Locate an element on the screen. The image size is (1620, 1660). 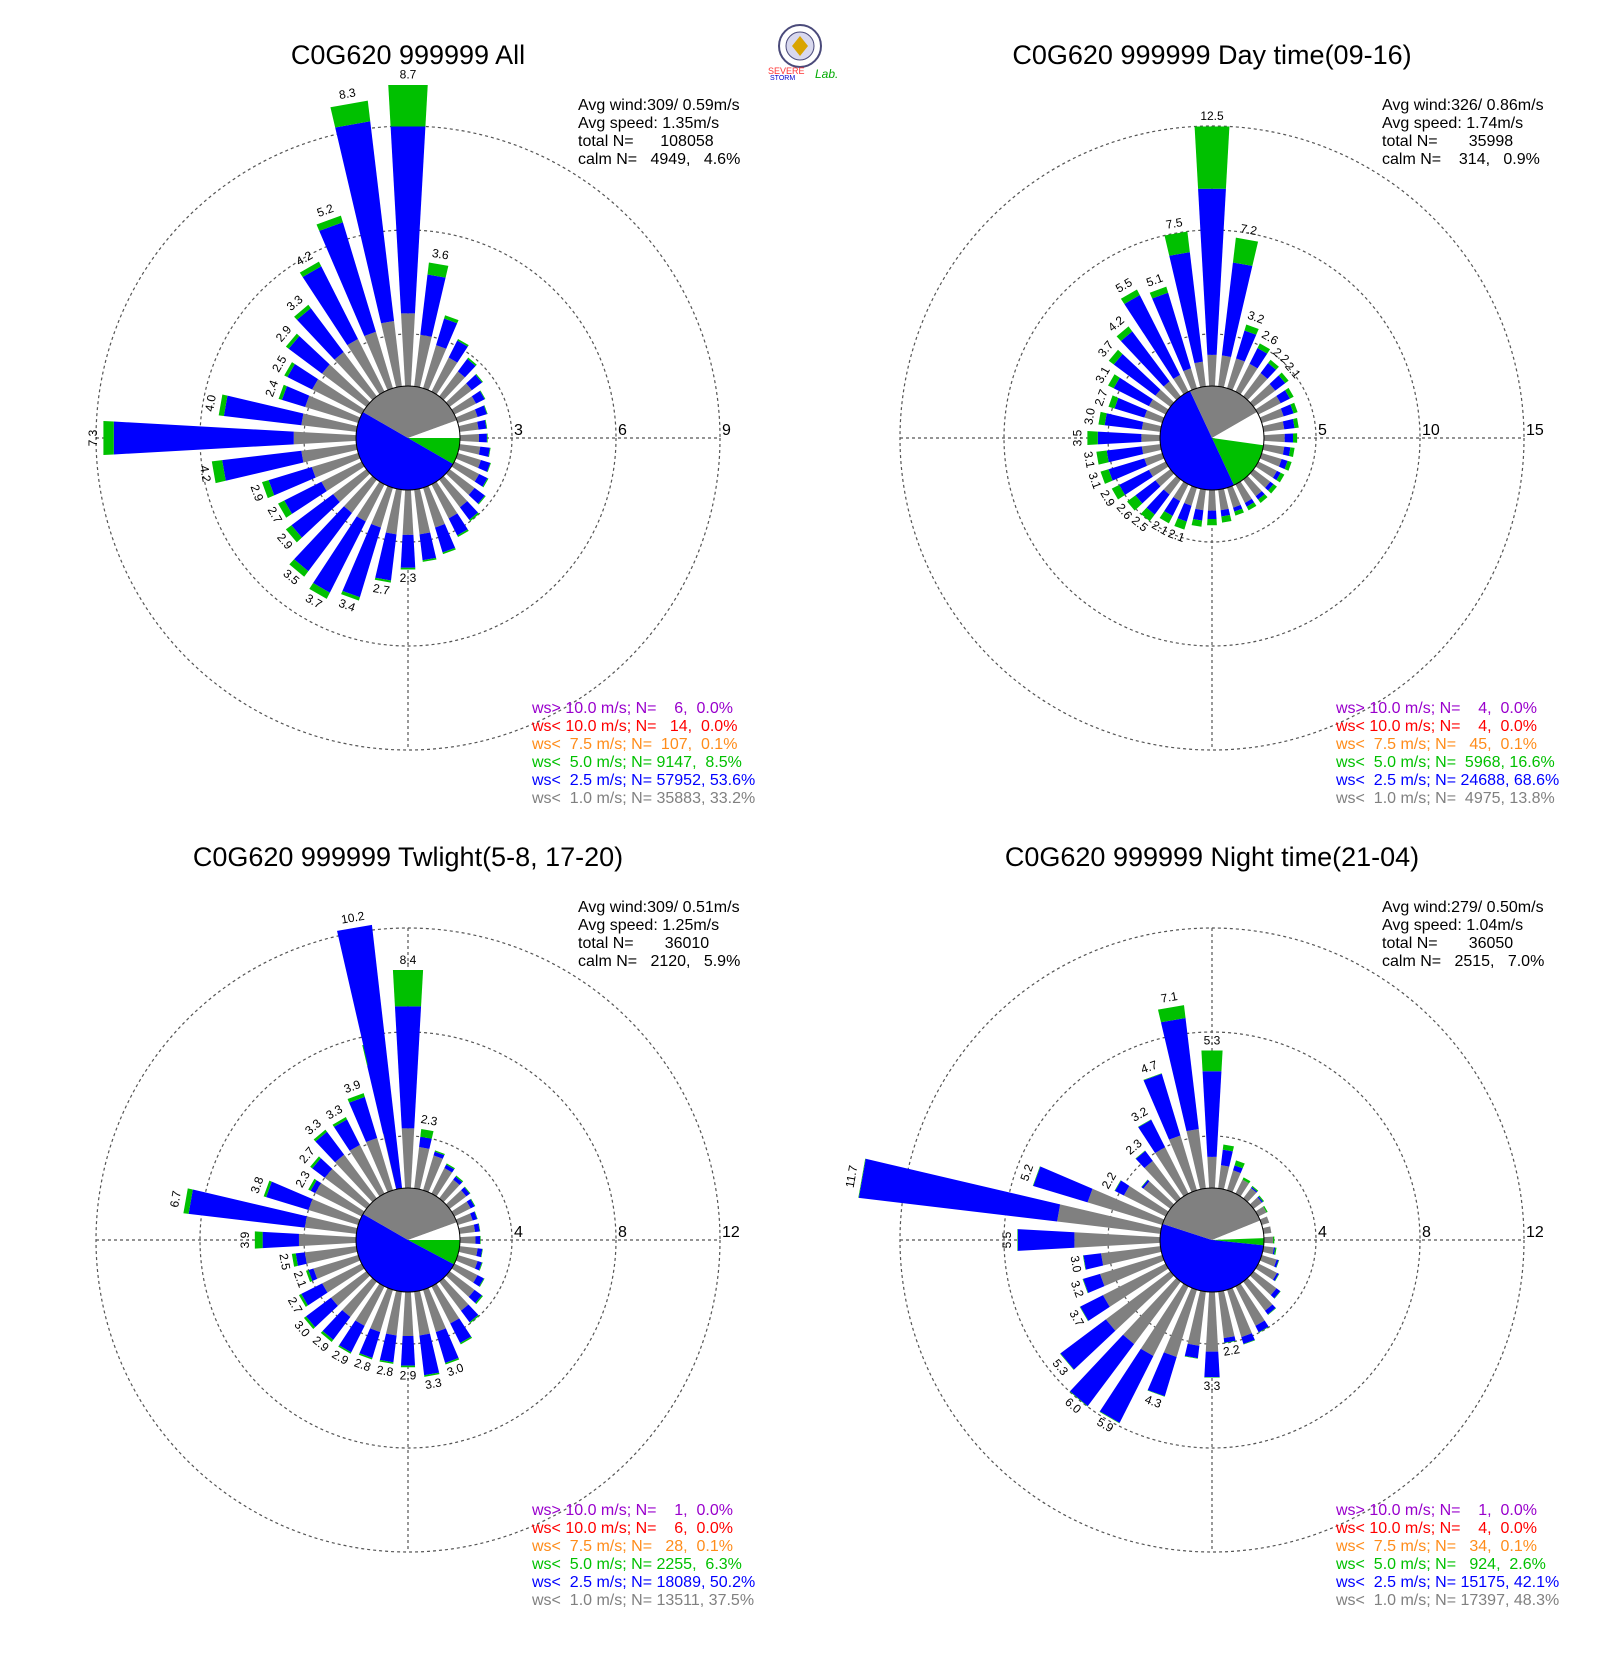
calm-pie-outline is located at coordinates (1212, 1240).